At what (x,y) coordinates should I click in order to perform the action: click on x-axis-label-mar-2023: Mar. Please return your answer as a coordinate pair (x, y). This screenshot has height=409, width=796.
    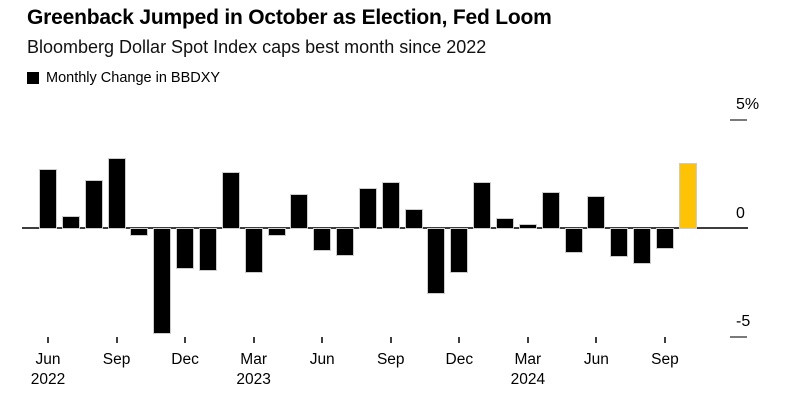
    Looking at the image, I should click on (253, 359).